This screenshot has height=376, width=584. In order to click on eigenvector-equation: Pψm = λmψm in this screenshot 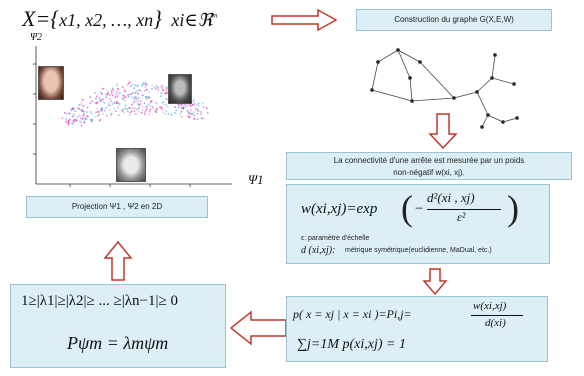, I will do `click(118, 343)`.